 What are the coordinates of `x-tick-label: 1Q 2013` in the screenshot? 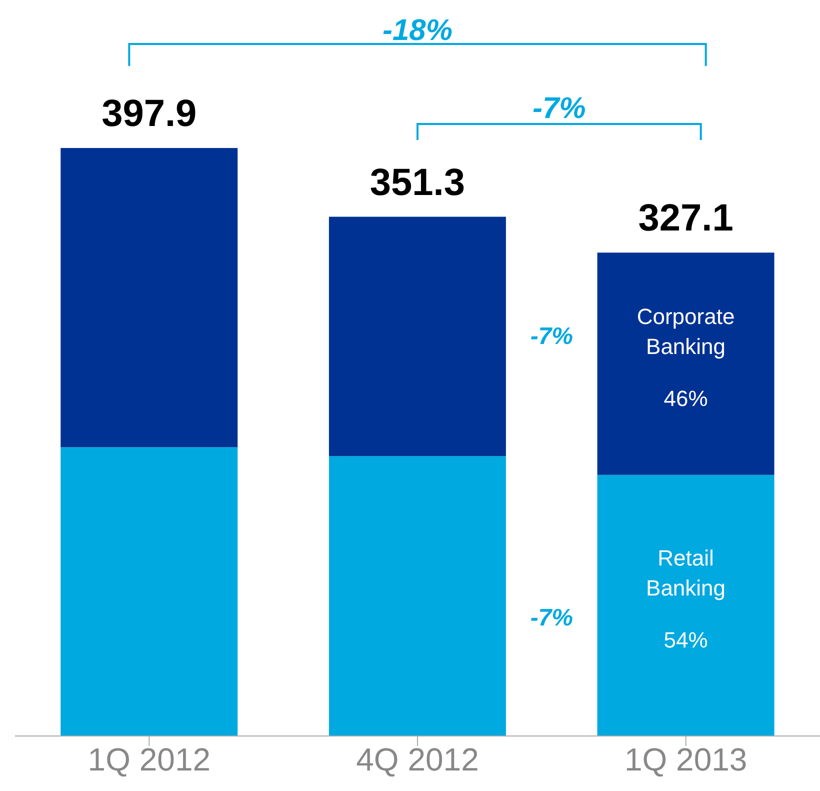 It's located at (686, 760).